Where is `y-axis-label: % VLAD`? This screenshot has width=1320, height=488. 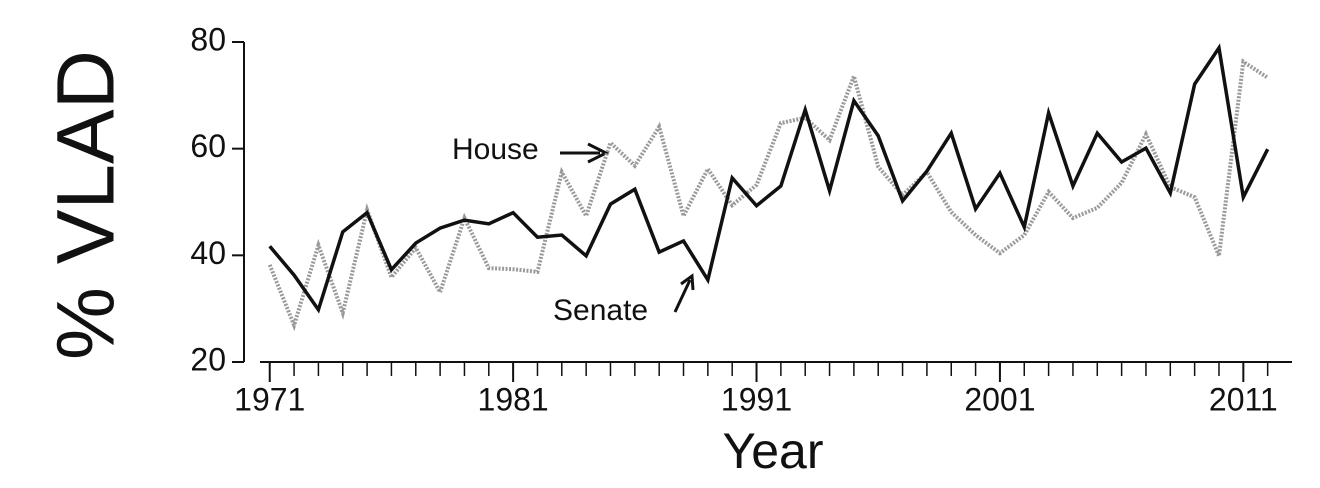 y-axis-label: % VLAD is located at coordinates (86, 205).